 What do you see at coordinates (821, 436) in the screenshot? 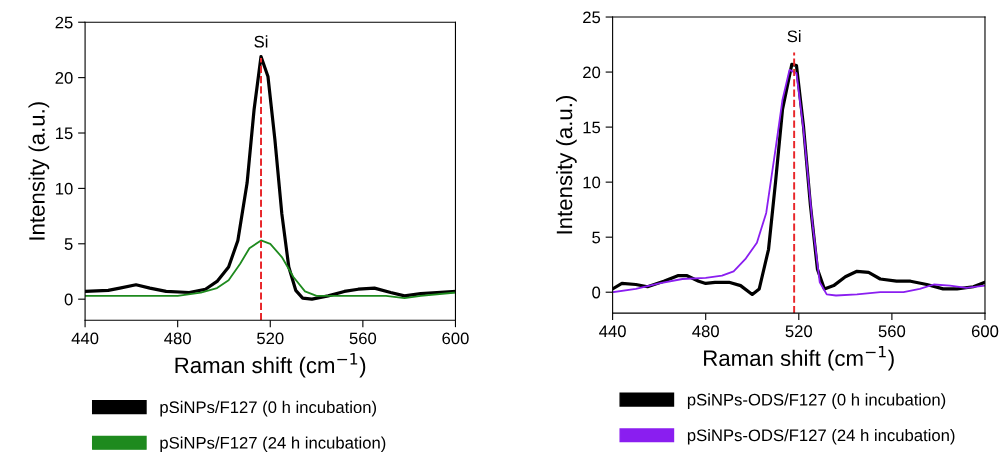
I see `legend-label: pSiNPs-ODS/F127 (24 h incubation)` at bounding box center [821, 436].